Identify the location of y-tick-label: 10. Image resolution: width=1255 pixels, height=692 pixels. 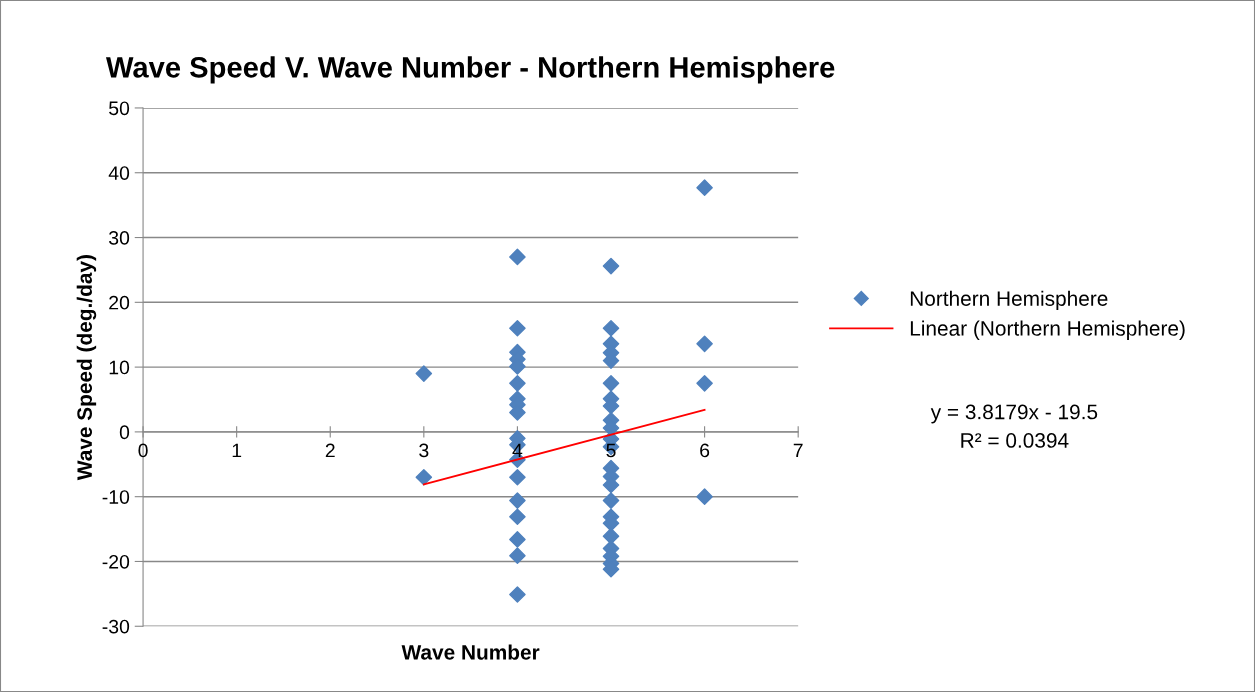
(119, 367).